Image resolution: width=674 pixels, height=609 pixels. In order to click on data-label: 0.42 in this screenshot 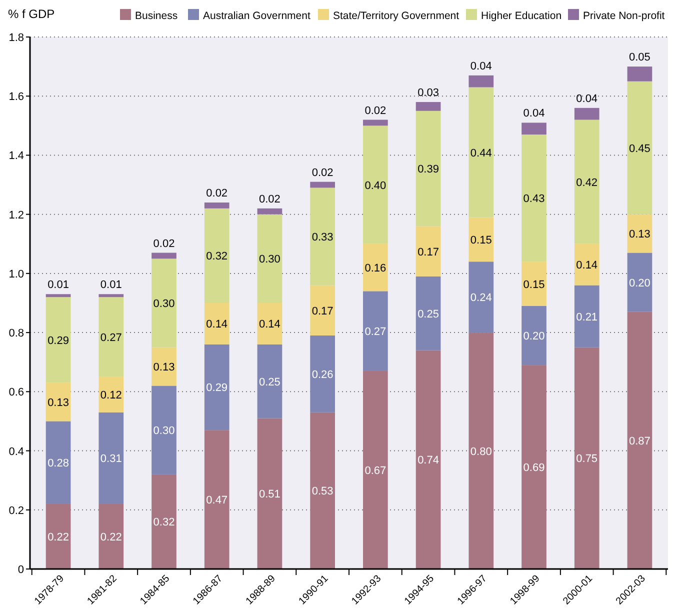, I will do `click(587, 182)`.